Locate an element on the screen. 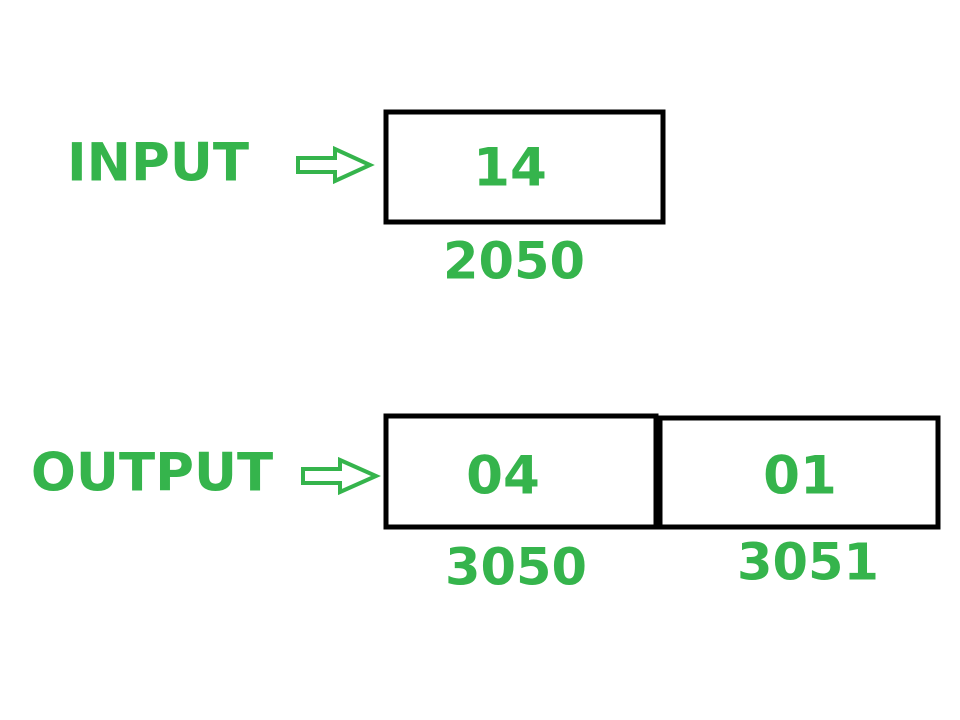 This screenshot has height=720, width=960. output-address-1: 3050 is located at coordinates (516, 568).